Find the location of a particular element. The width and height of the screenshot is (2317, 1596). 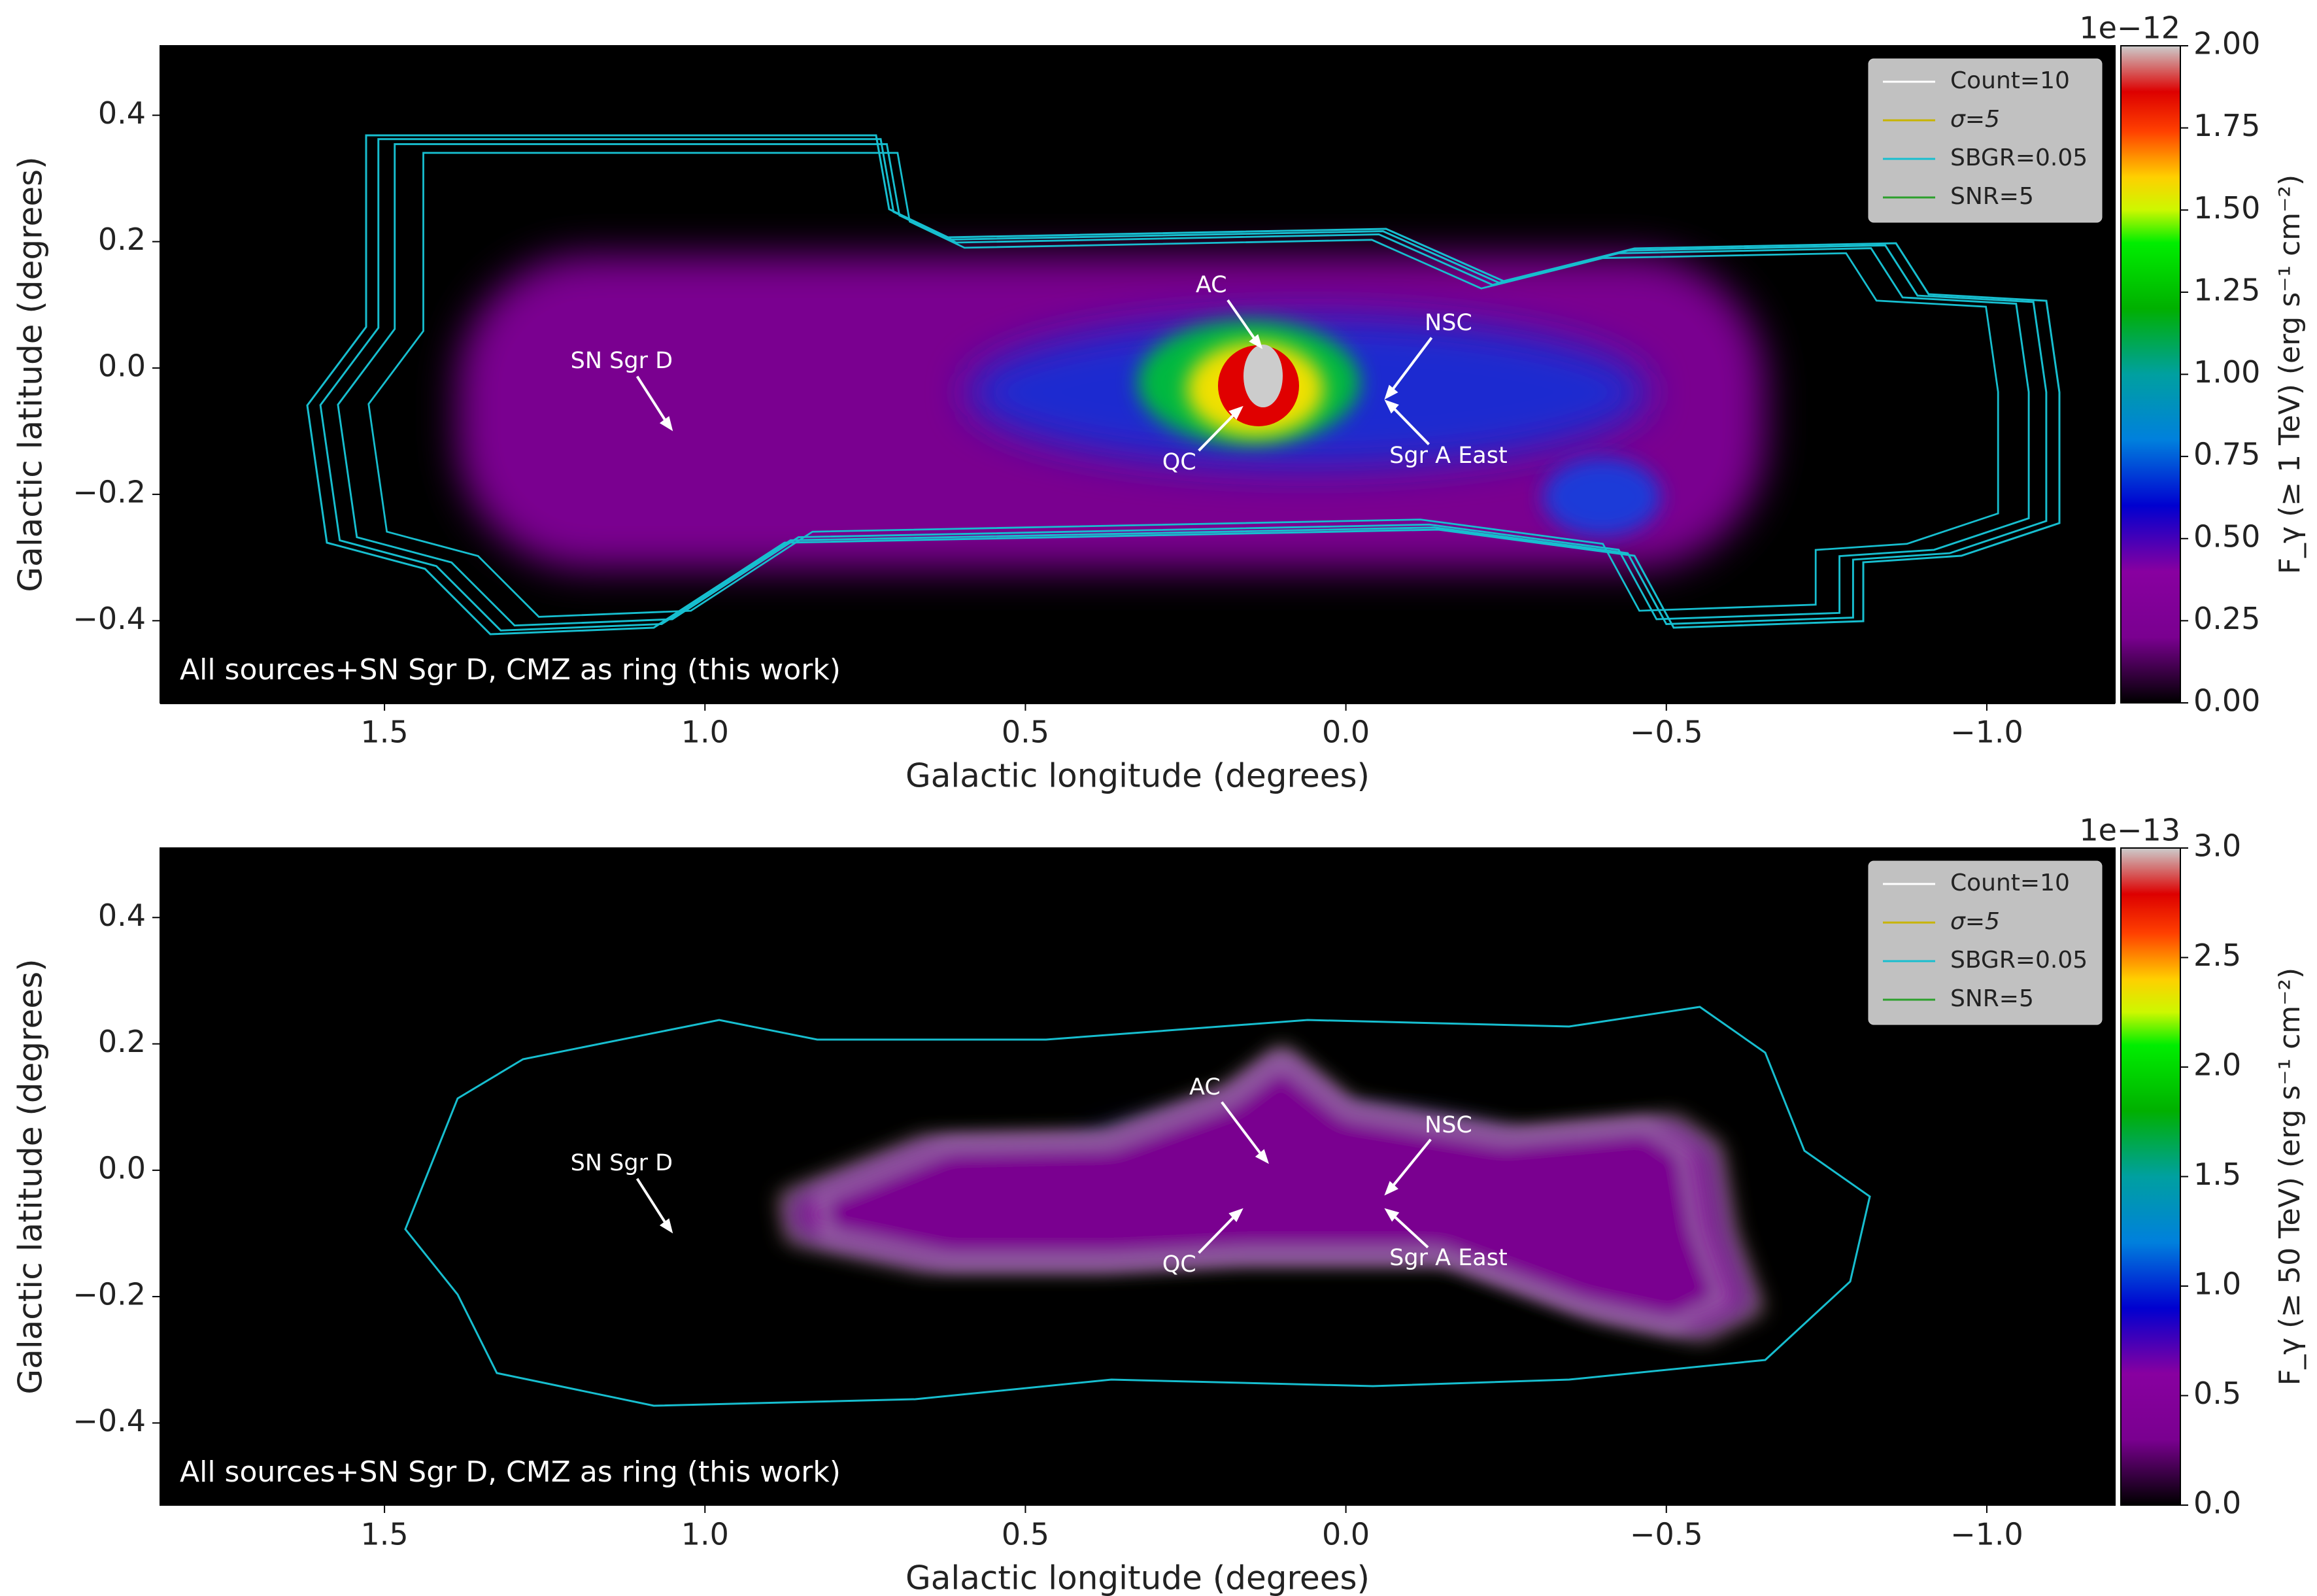

colorbar-tick-label: 3.0 is located at coordinates (2217, 846).